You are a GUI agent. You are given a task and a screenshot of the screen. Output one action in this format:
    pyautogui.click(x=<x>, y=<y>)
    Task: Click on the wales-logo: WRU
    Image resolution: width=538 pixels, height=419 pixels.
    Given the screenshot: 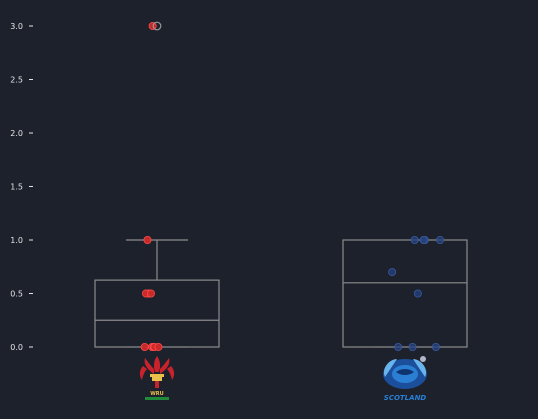 What is the action you would take?
    pyautogui.click(x=157, y=378)
    